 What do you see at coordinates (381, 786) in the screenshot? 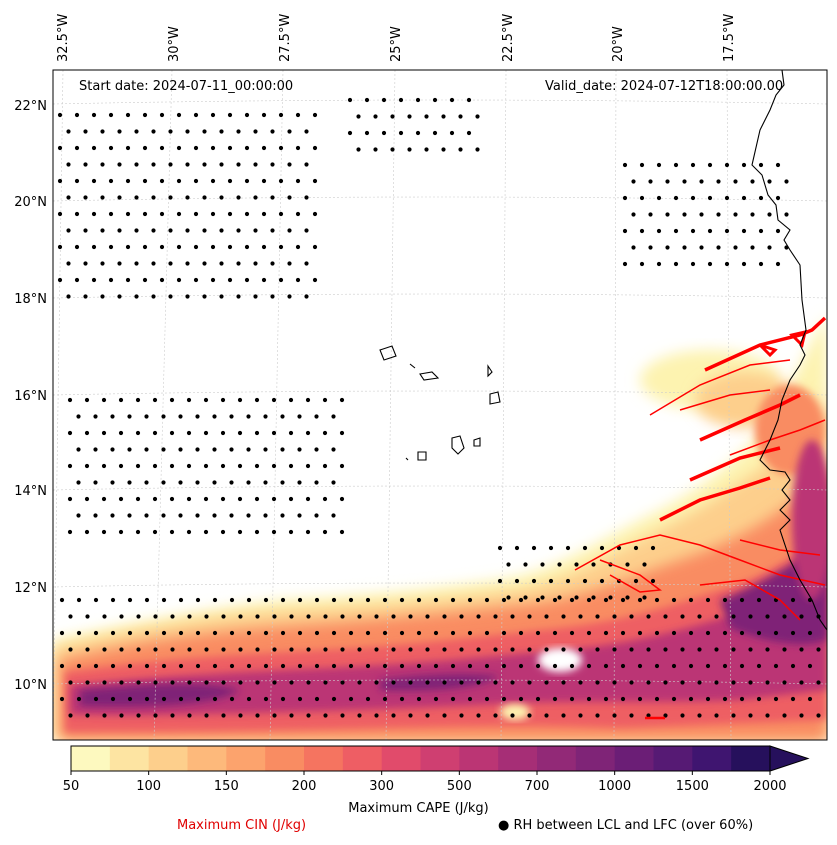
I see `colorbar-tick-label: 300` at bounding box center [381, 786].